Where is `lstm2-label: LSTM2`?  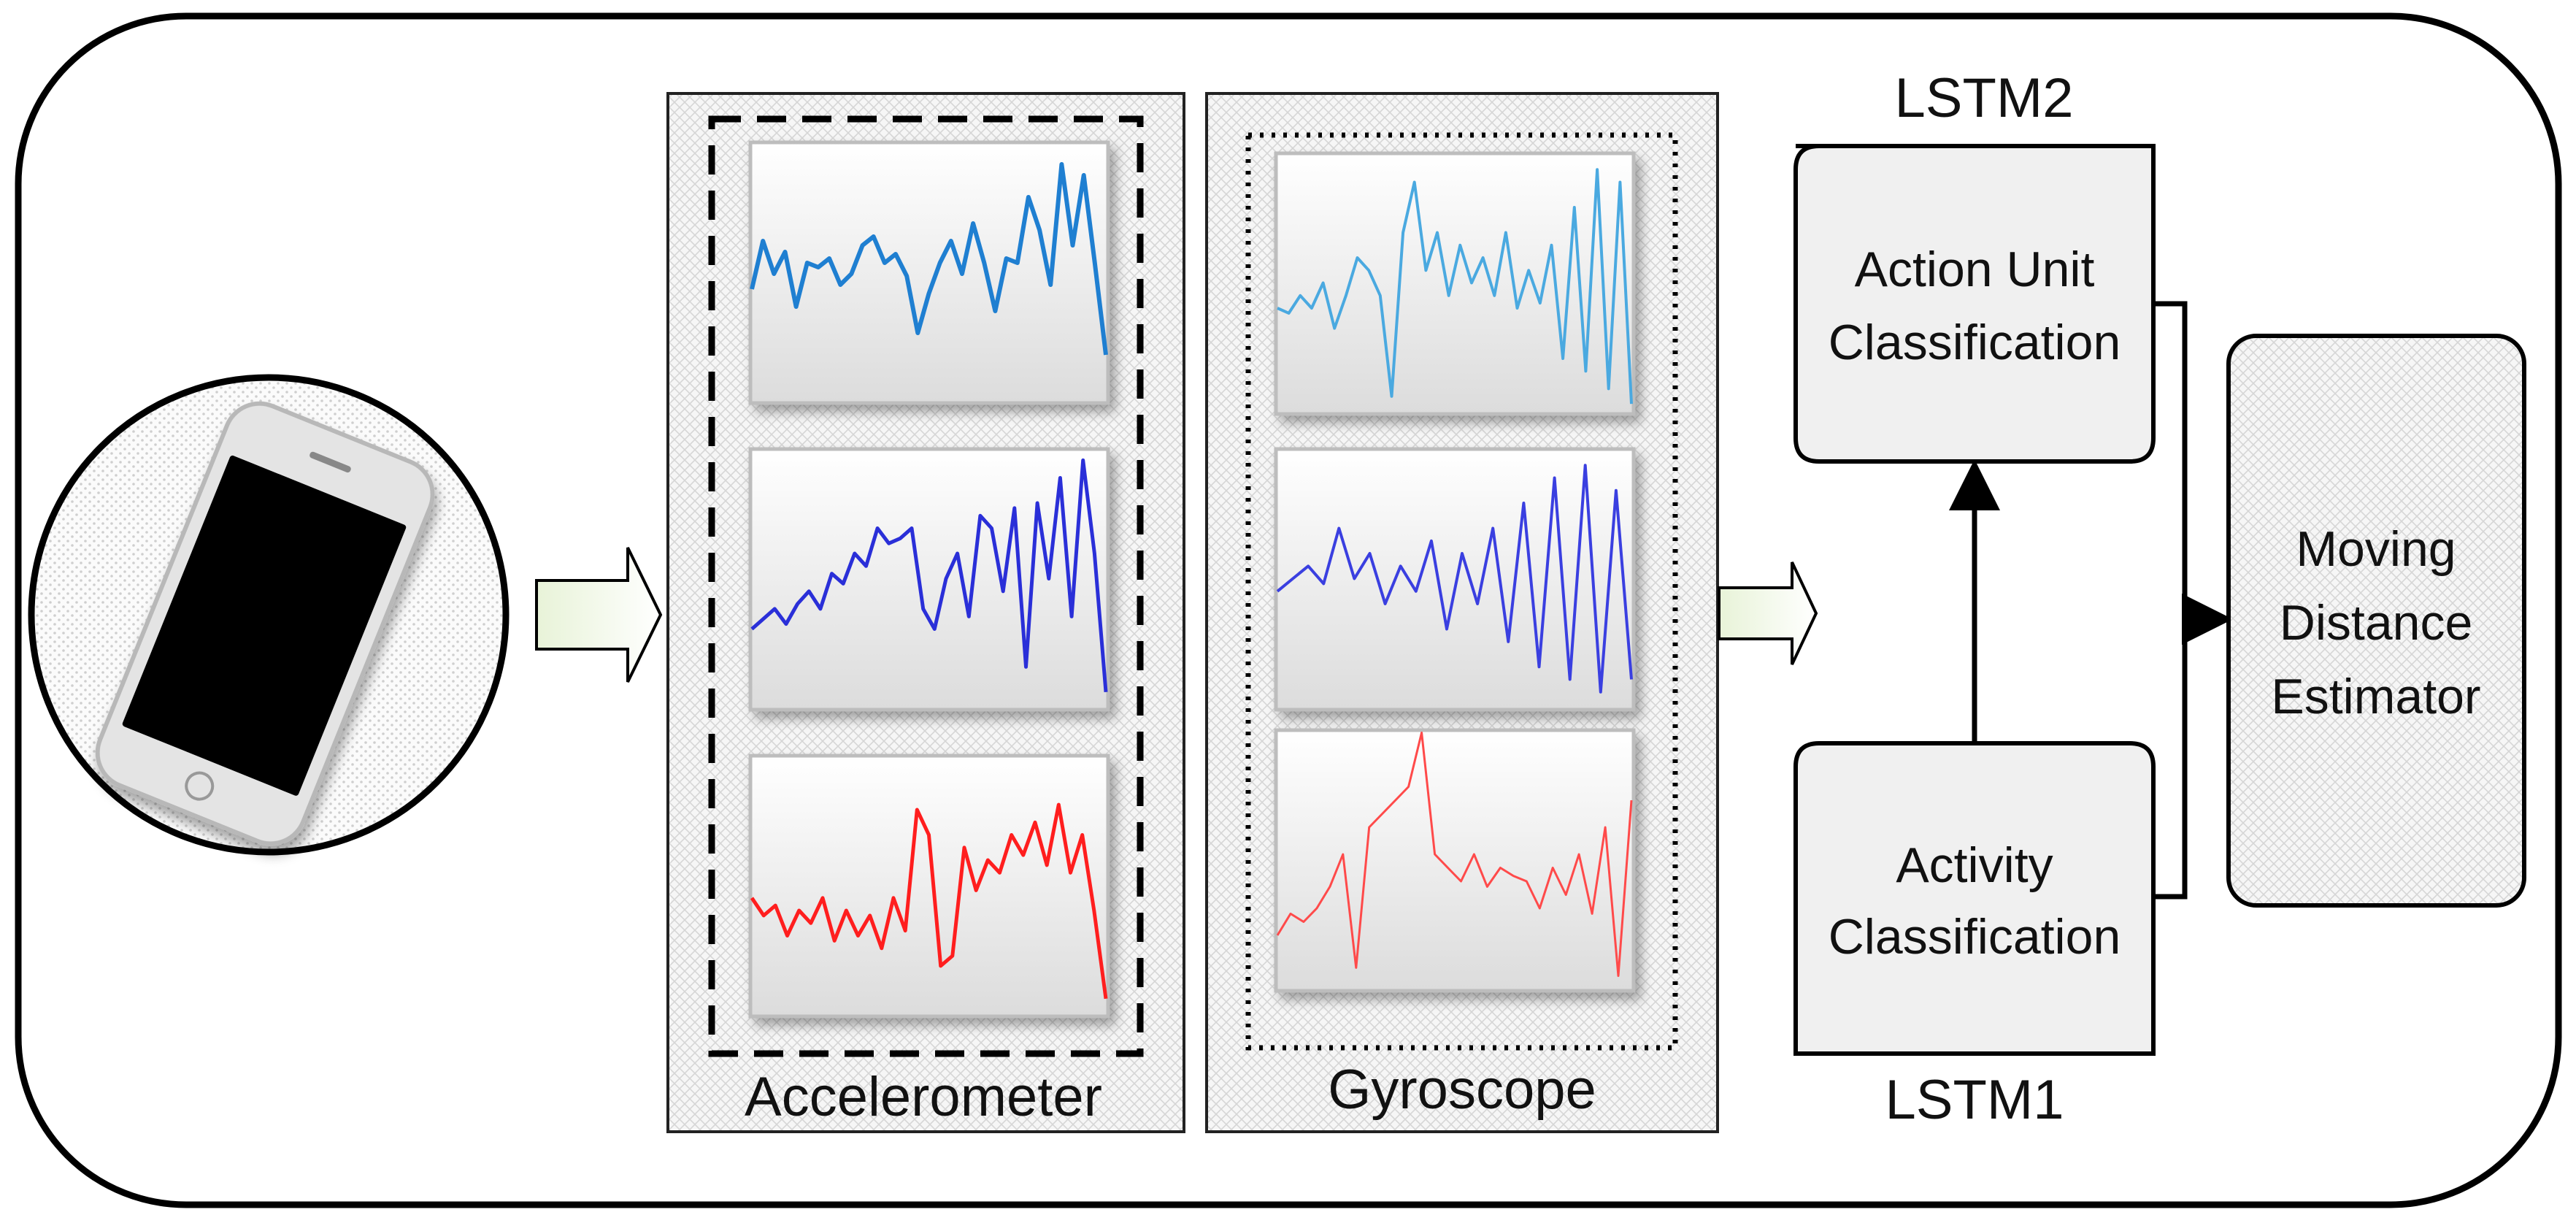 lstm2-label: LSTM2 is located at coordinates (1984, 98).